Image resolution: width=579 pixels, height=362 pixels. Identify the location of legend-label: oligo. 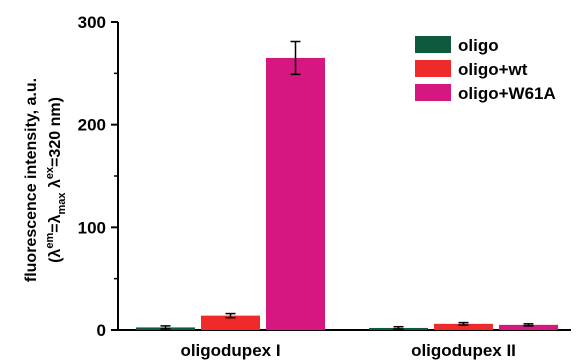
(478, 45).